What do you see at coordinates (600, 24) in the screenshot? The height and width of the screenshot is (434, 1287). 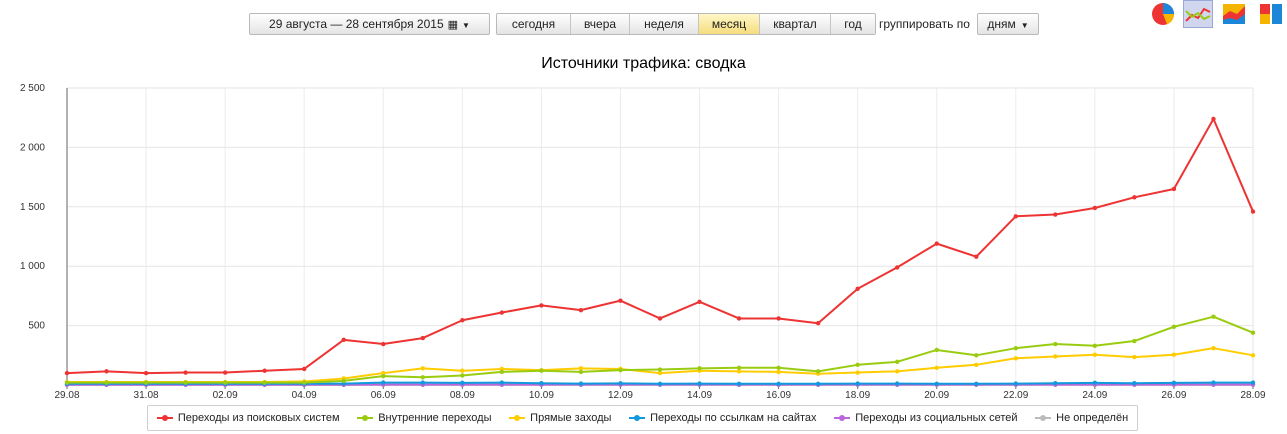 I see `period-button-yesterday: вчера` at bounding box center [600, 24].